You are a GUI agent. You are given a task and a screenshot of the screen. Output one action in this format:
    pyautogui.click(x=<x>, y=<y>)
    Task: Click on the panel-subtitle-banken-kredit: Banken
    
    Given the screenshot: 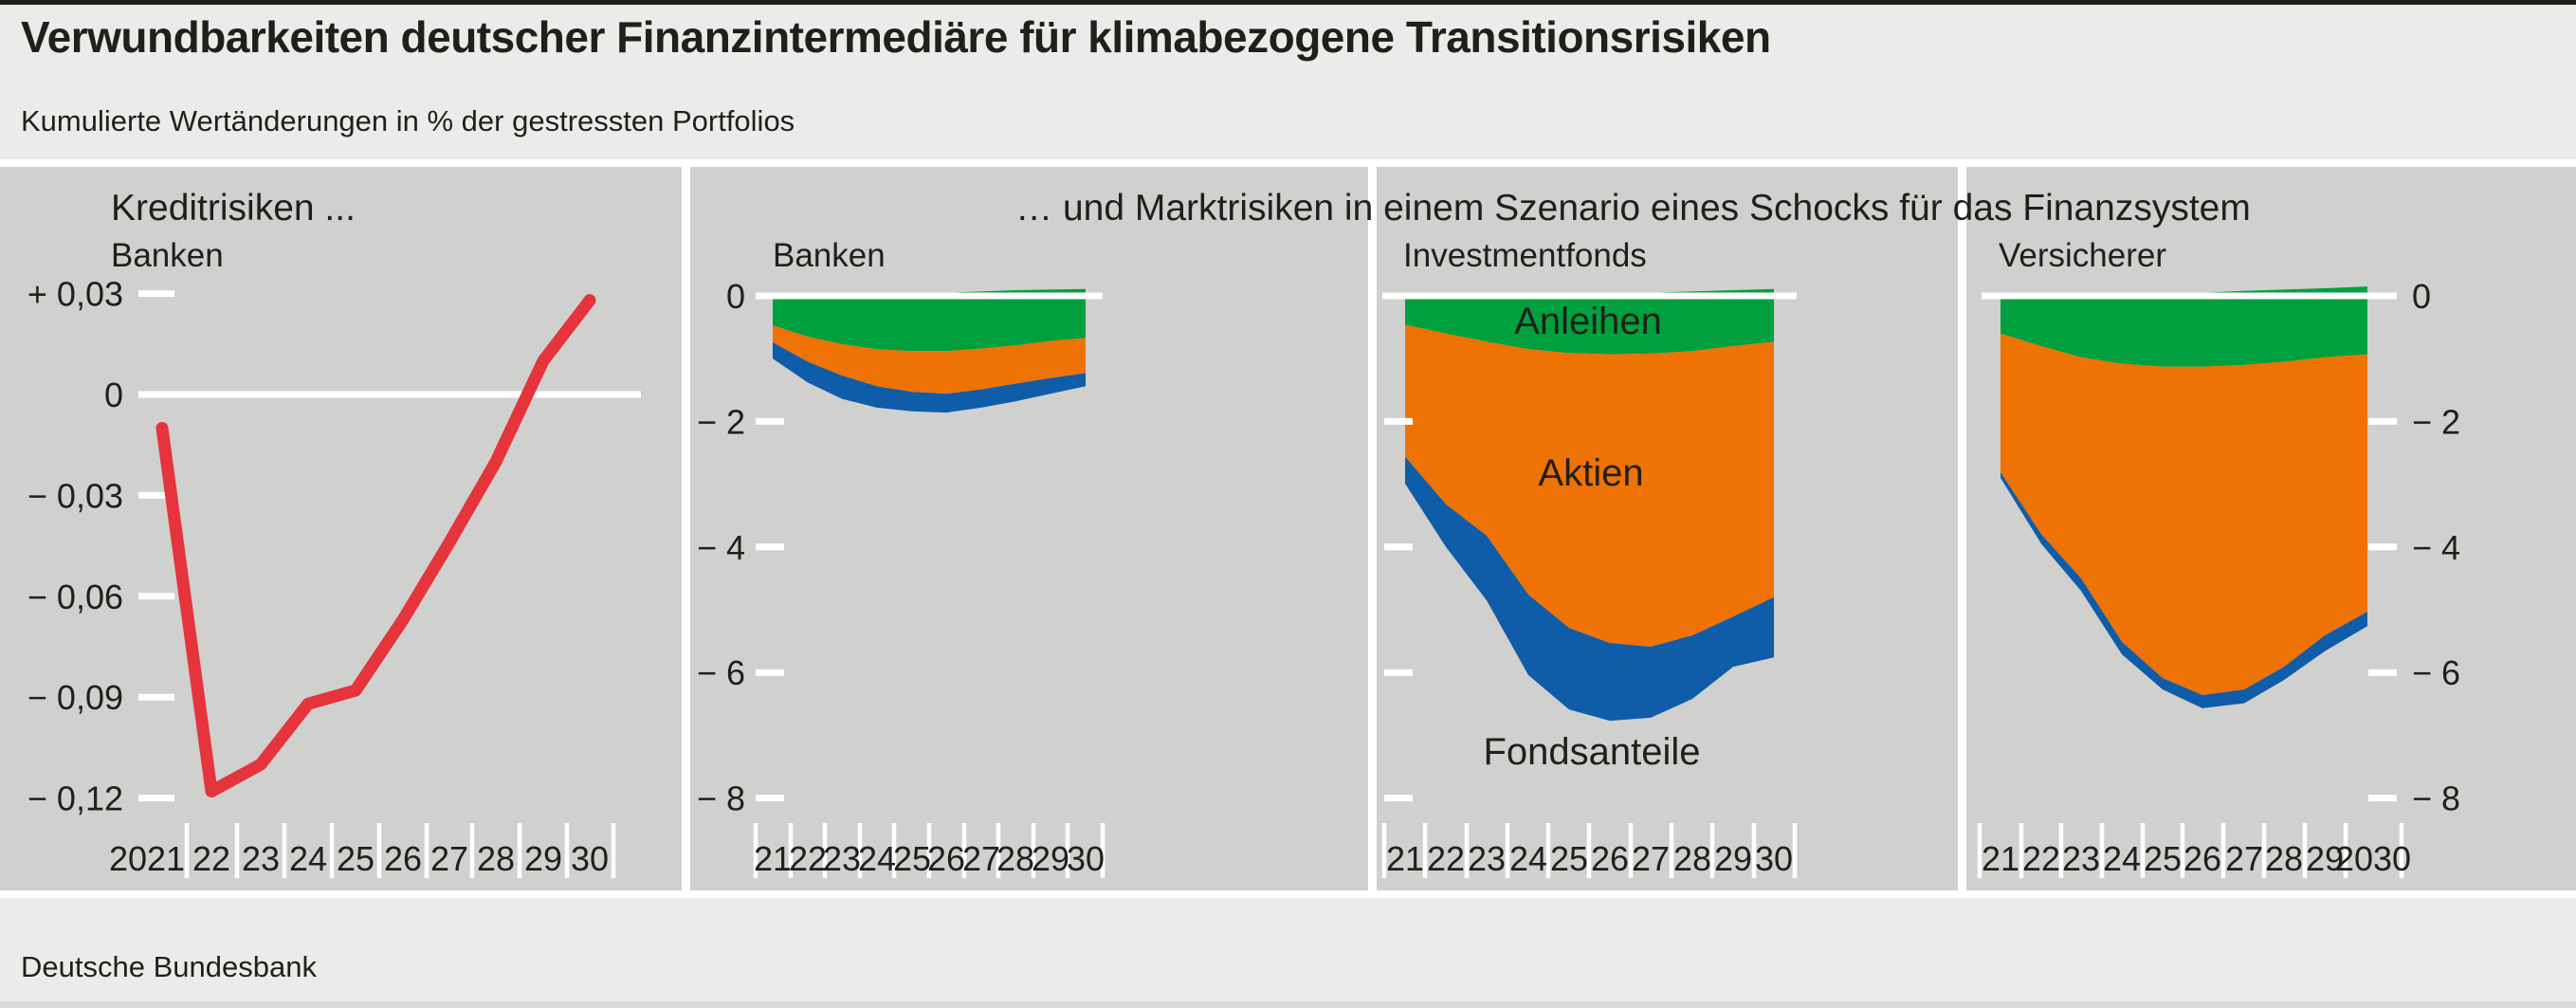 What is the action you would take?
    pyautogui.click(x=167, y=255)
    